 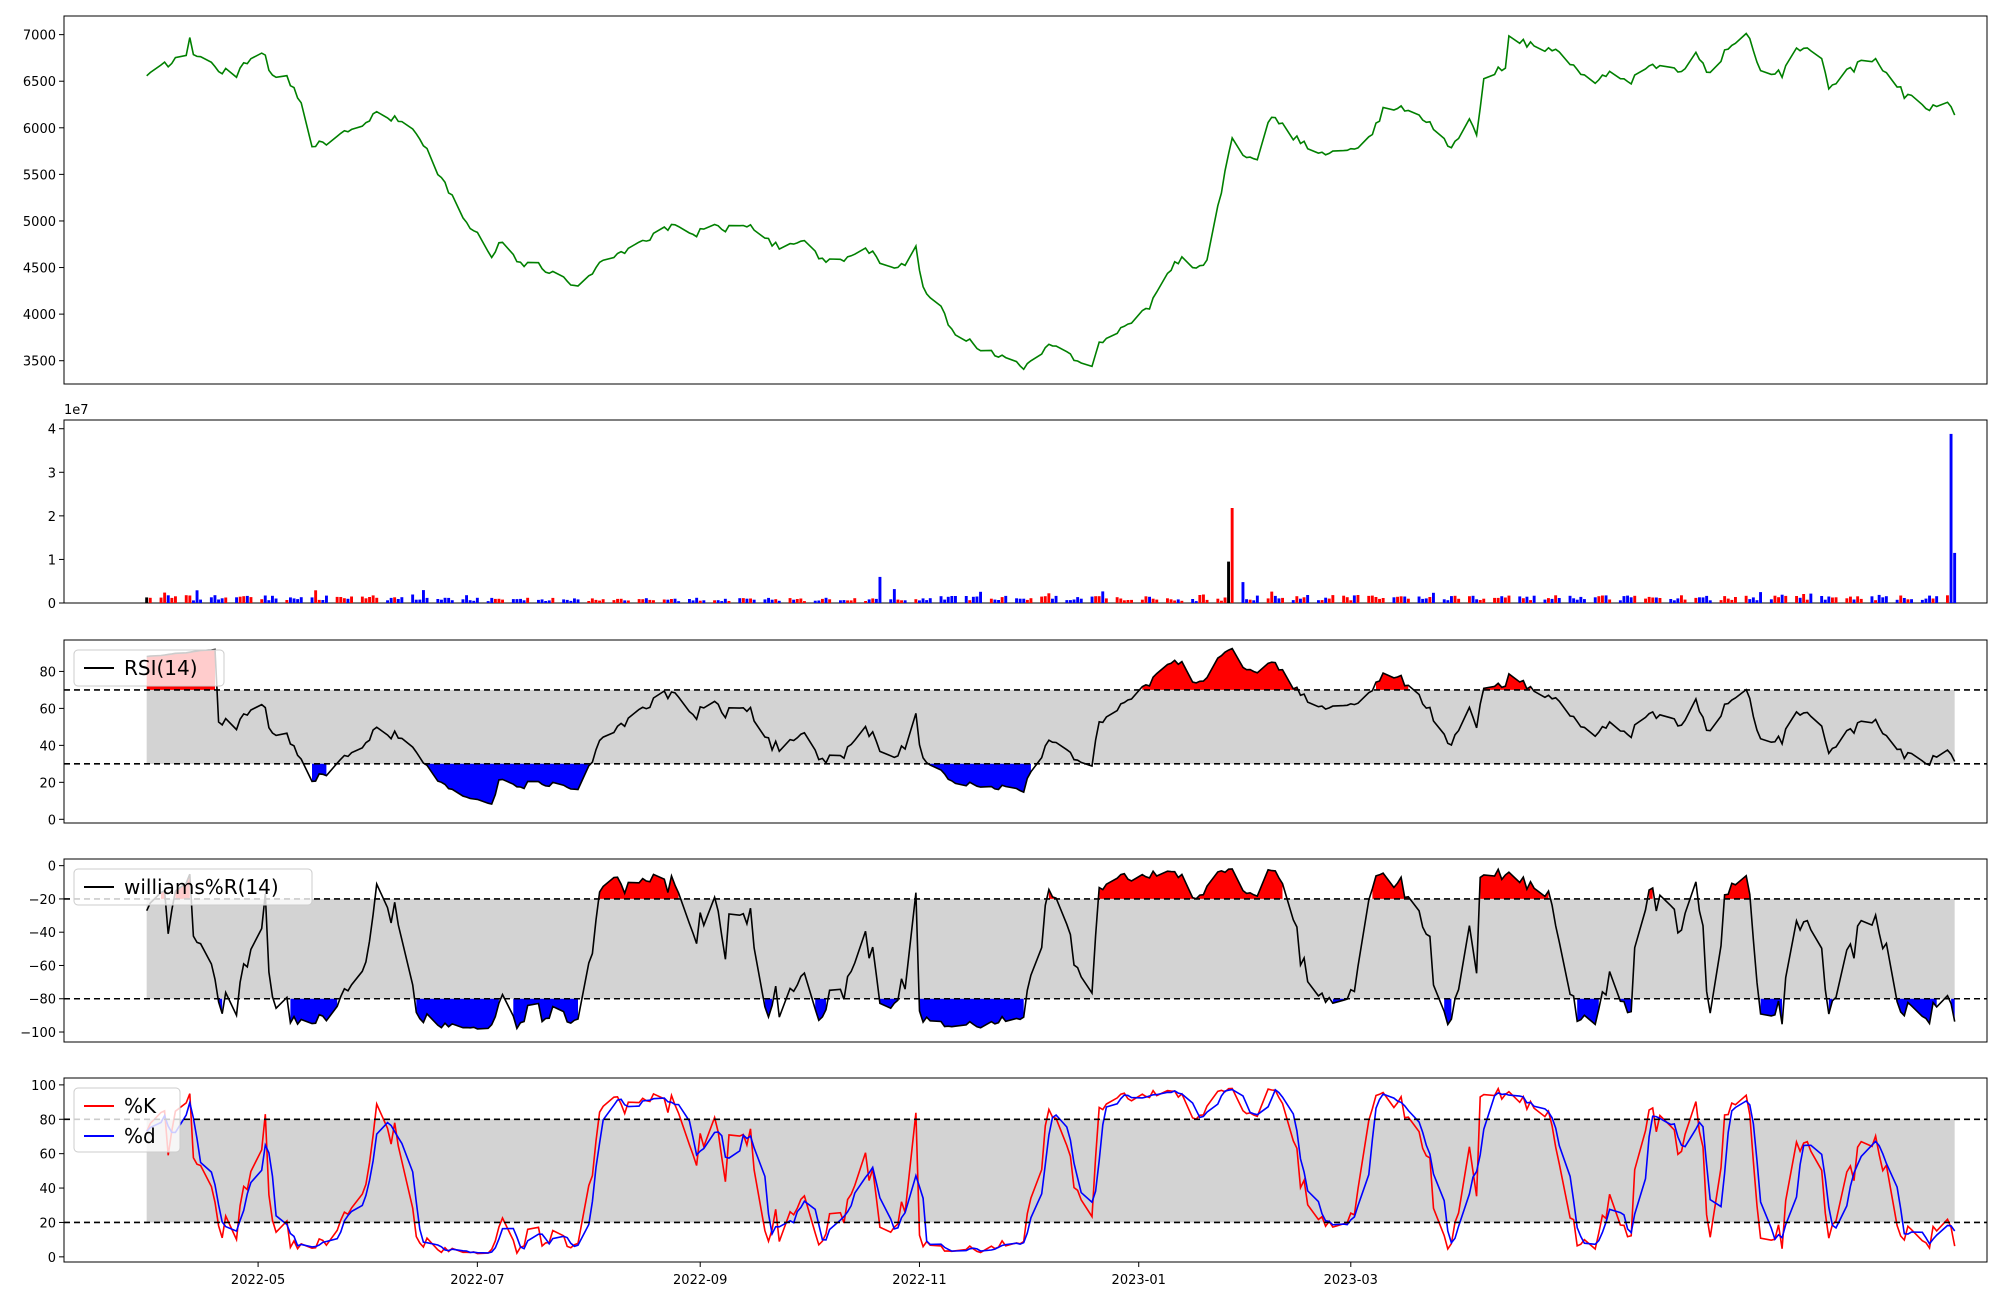 I want to click on williams-oversold-fill, so click(x=545, y=1013).